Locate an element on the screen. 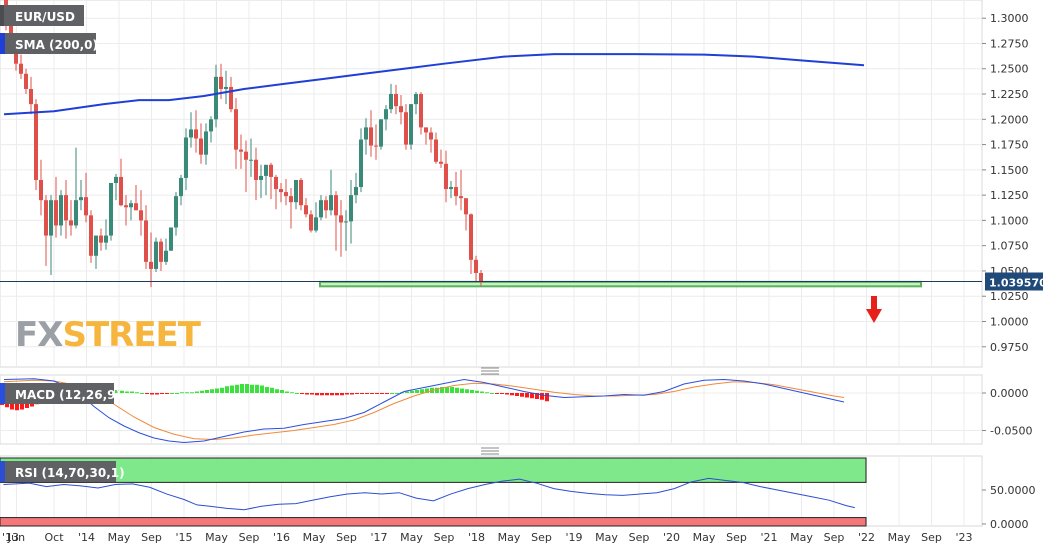 The height and width of the screenshot is (550, 1060). arrow-head is located at coordinates (874, 316).